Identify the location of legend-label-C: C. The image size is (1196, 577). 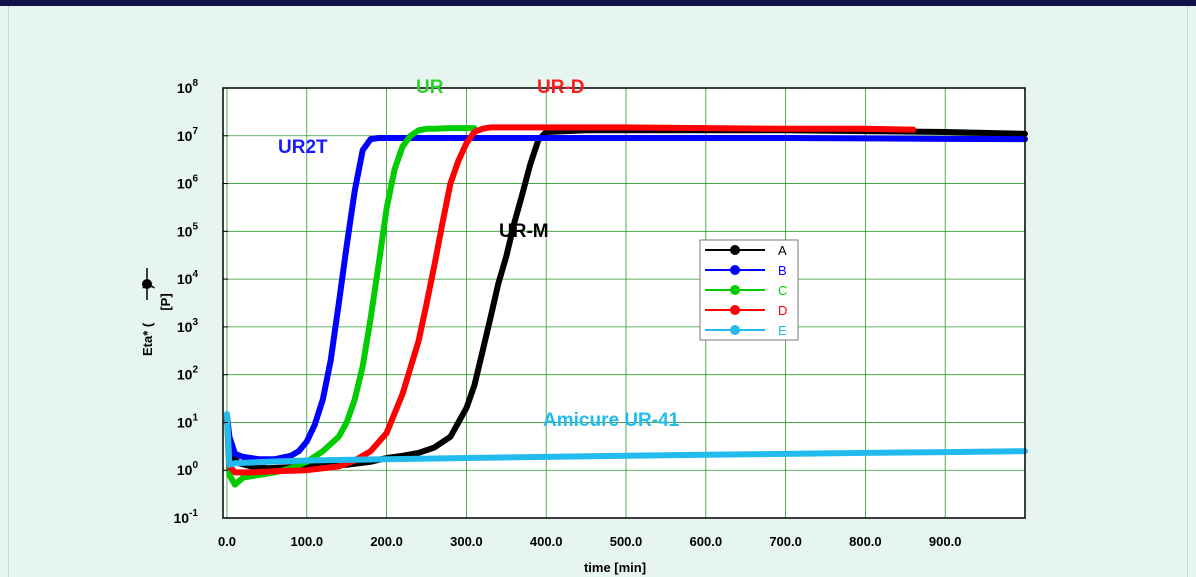
(782, 290).